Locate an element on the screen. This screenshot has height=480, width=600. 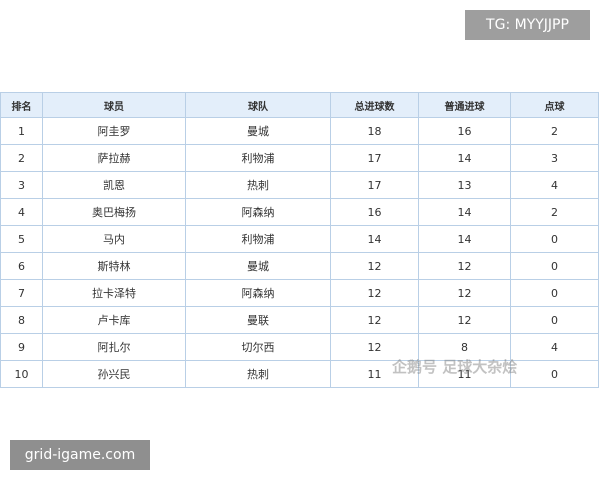
site-label: grid-igame.com is located at coordinates (80, 455).